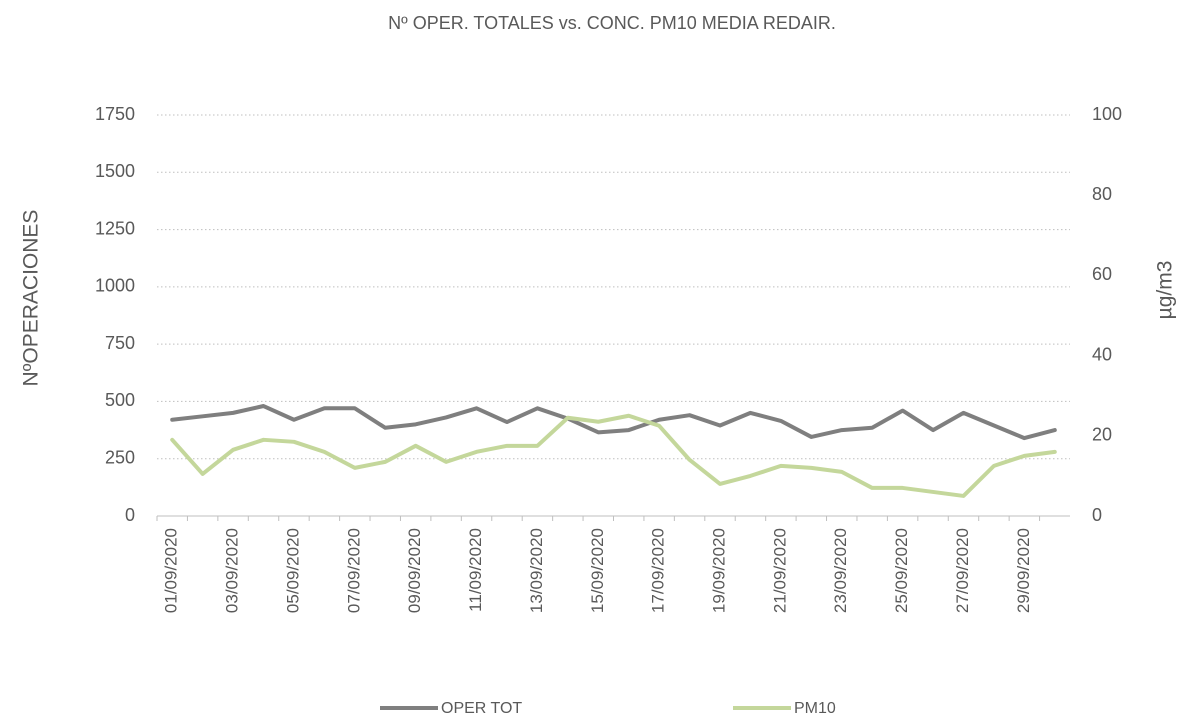 The image size is (1184, 720). Describe the element at coordinates (1102, 194) in the screenshot. I see `y2-tick-label: 80` at that location.